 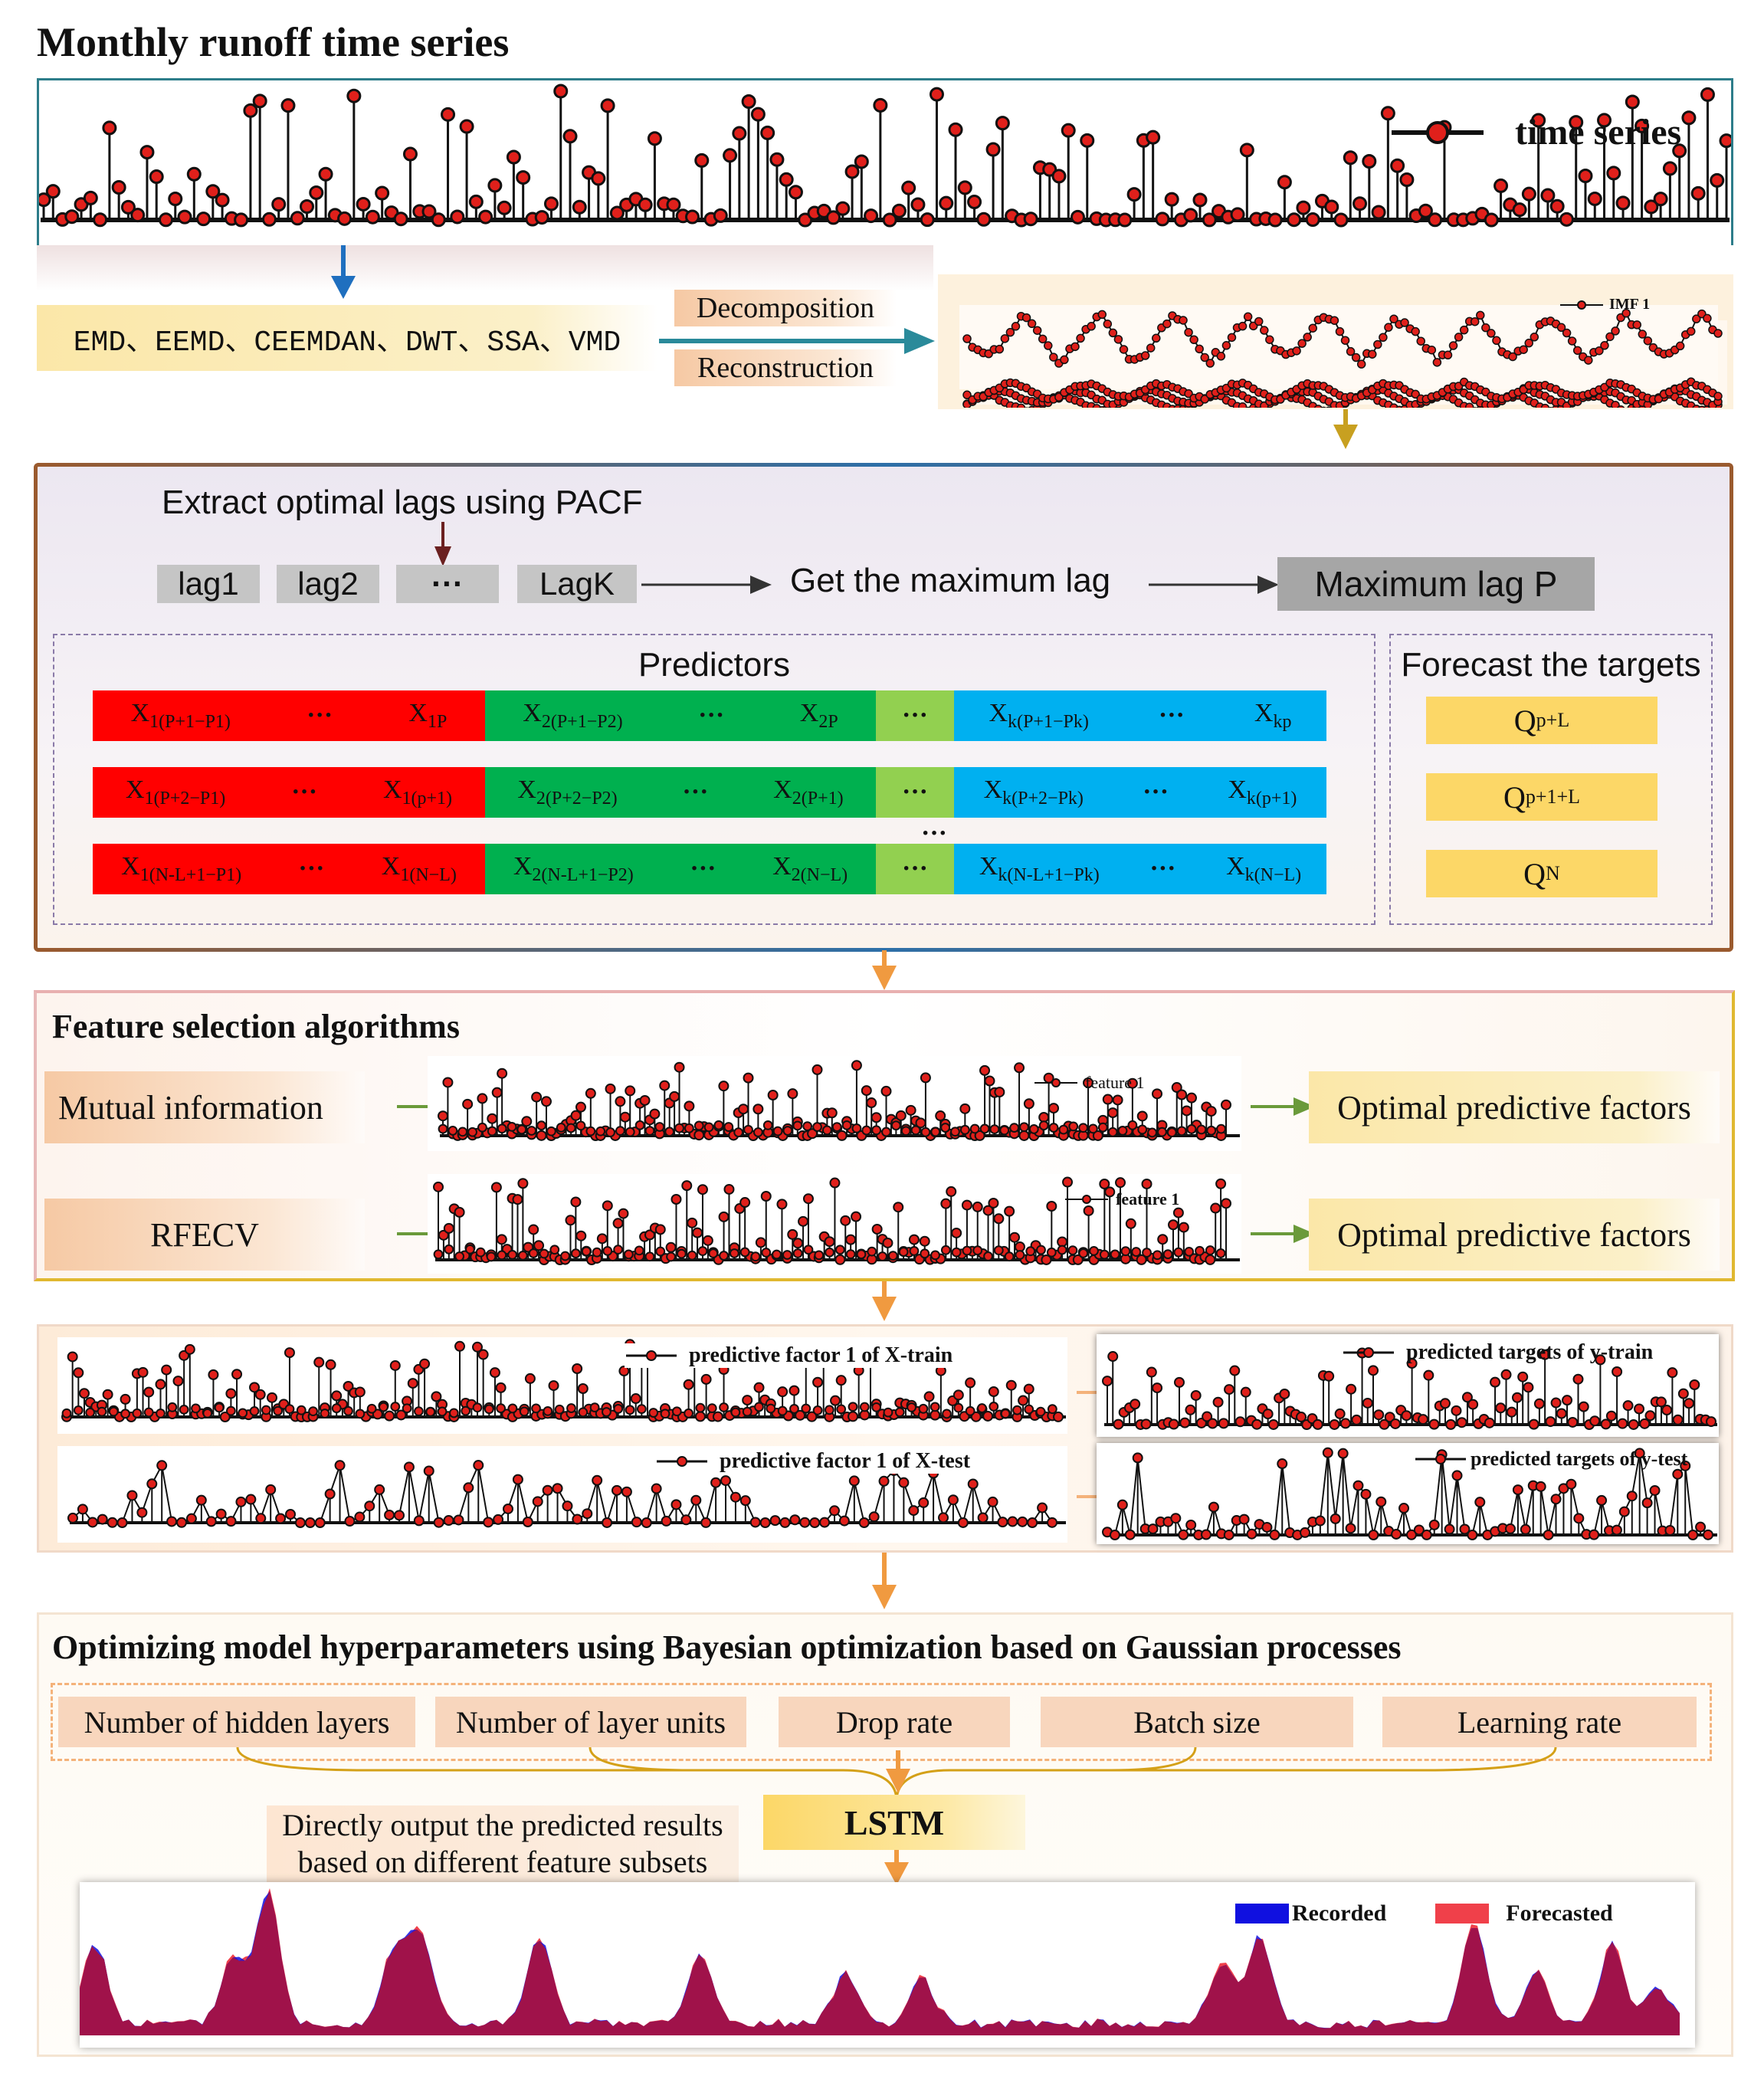 What do you see at coordinates (819, 716) in the screenshot?
I see `predictor-variable: X2P` at bounding box center [819, 716].